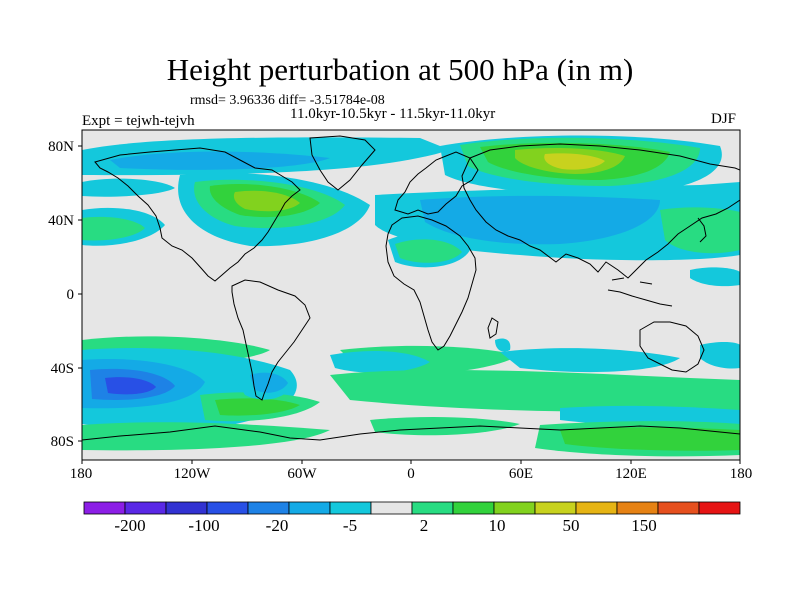  I want to click on colorbar-label: -5, so click(350, 525).